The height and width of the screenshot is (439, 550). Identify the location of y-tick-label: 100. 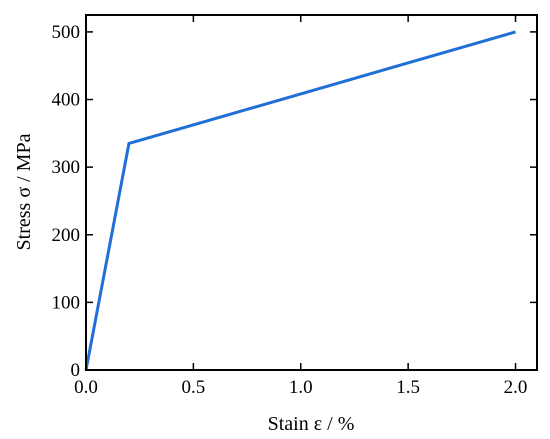
(66, 302).